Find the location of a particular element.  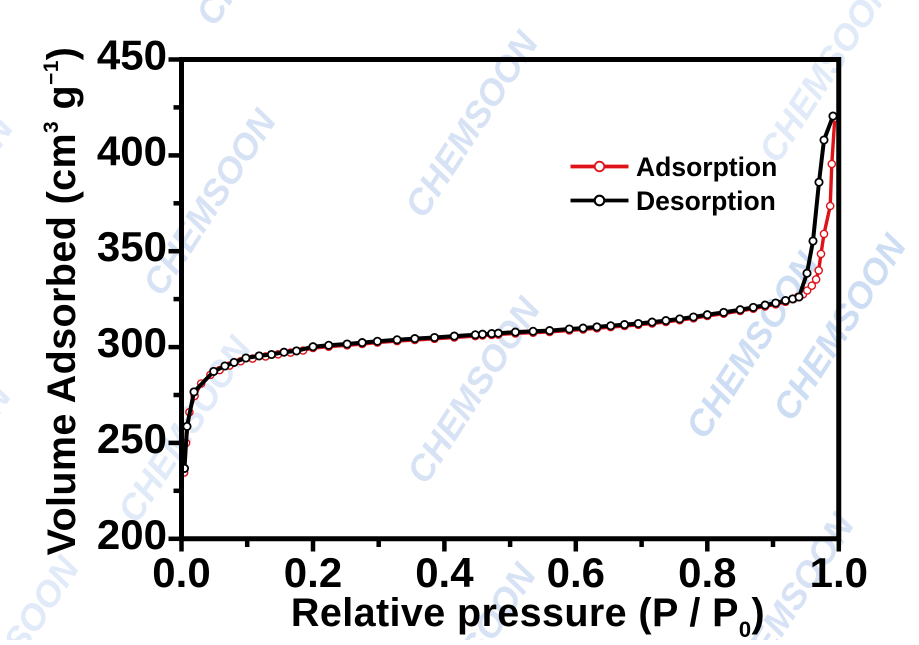

svg-text: 450 is located at coordinates (132, 55).